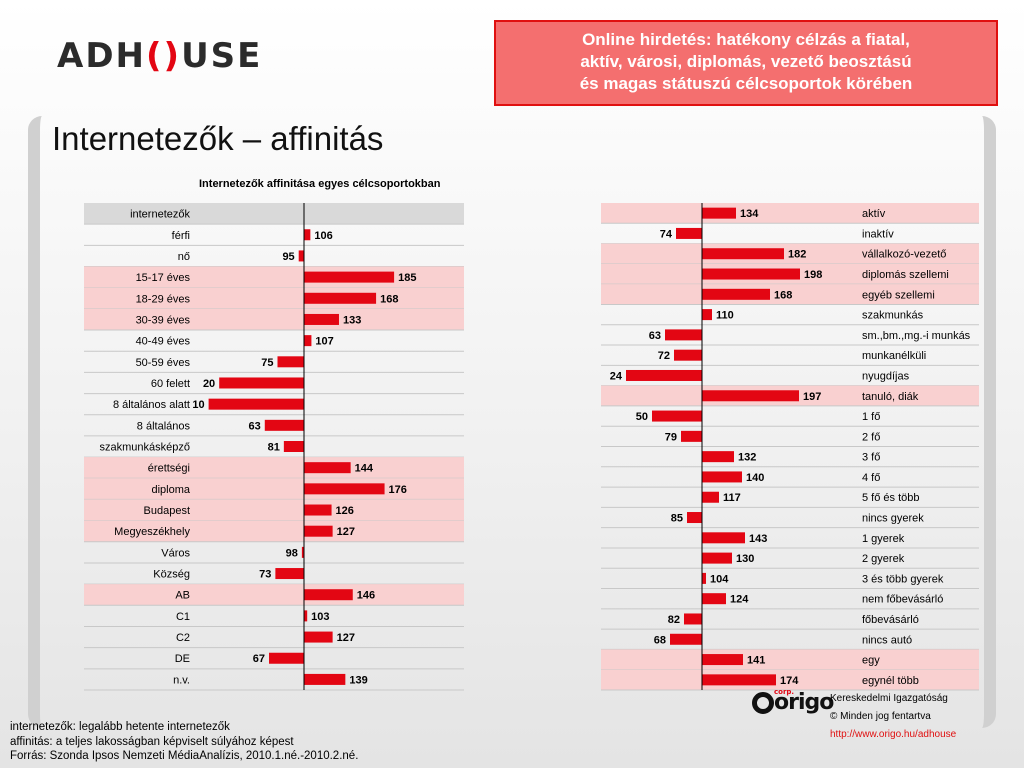 The height and width of the screenshot is (768, 1024). Describe the element at coordinates (364, 469) in the screenshot. I see `data-label: 144` at that location.